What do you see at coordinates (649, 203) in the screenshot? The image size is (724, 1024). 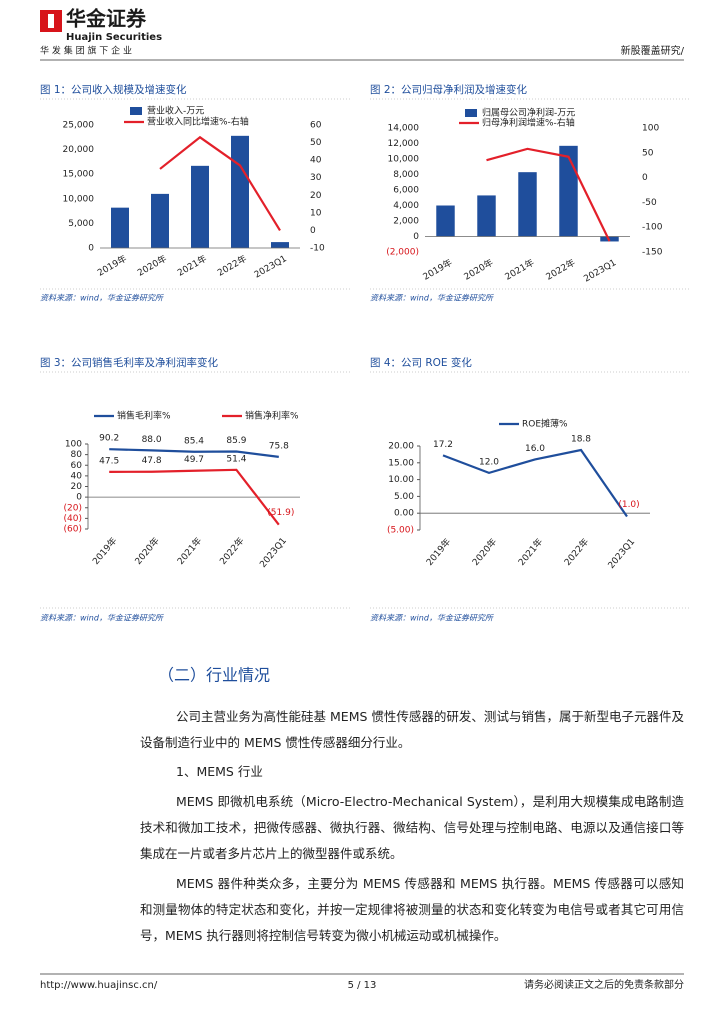 I see `y2-tick-label: -50` at bounding box center [649, 203].